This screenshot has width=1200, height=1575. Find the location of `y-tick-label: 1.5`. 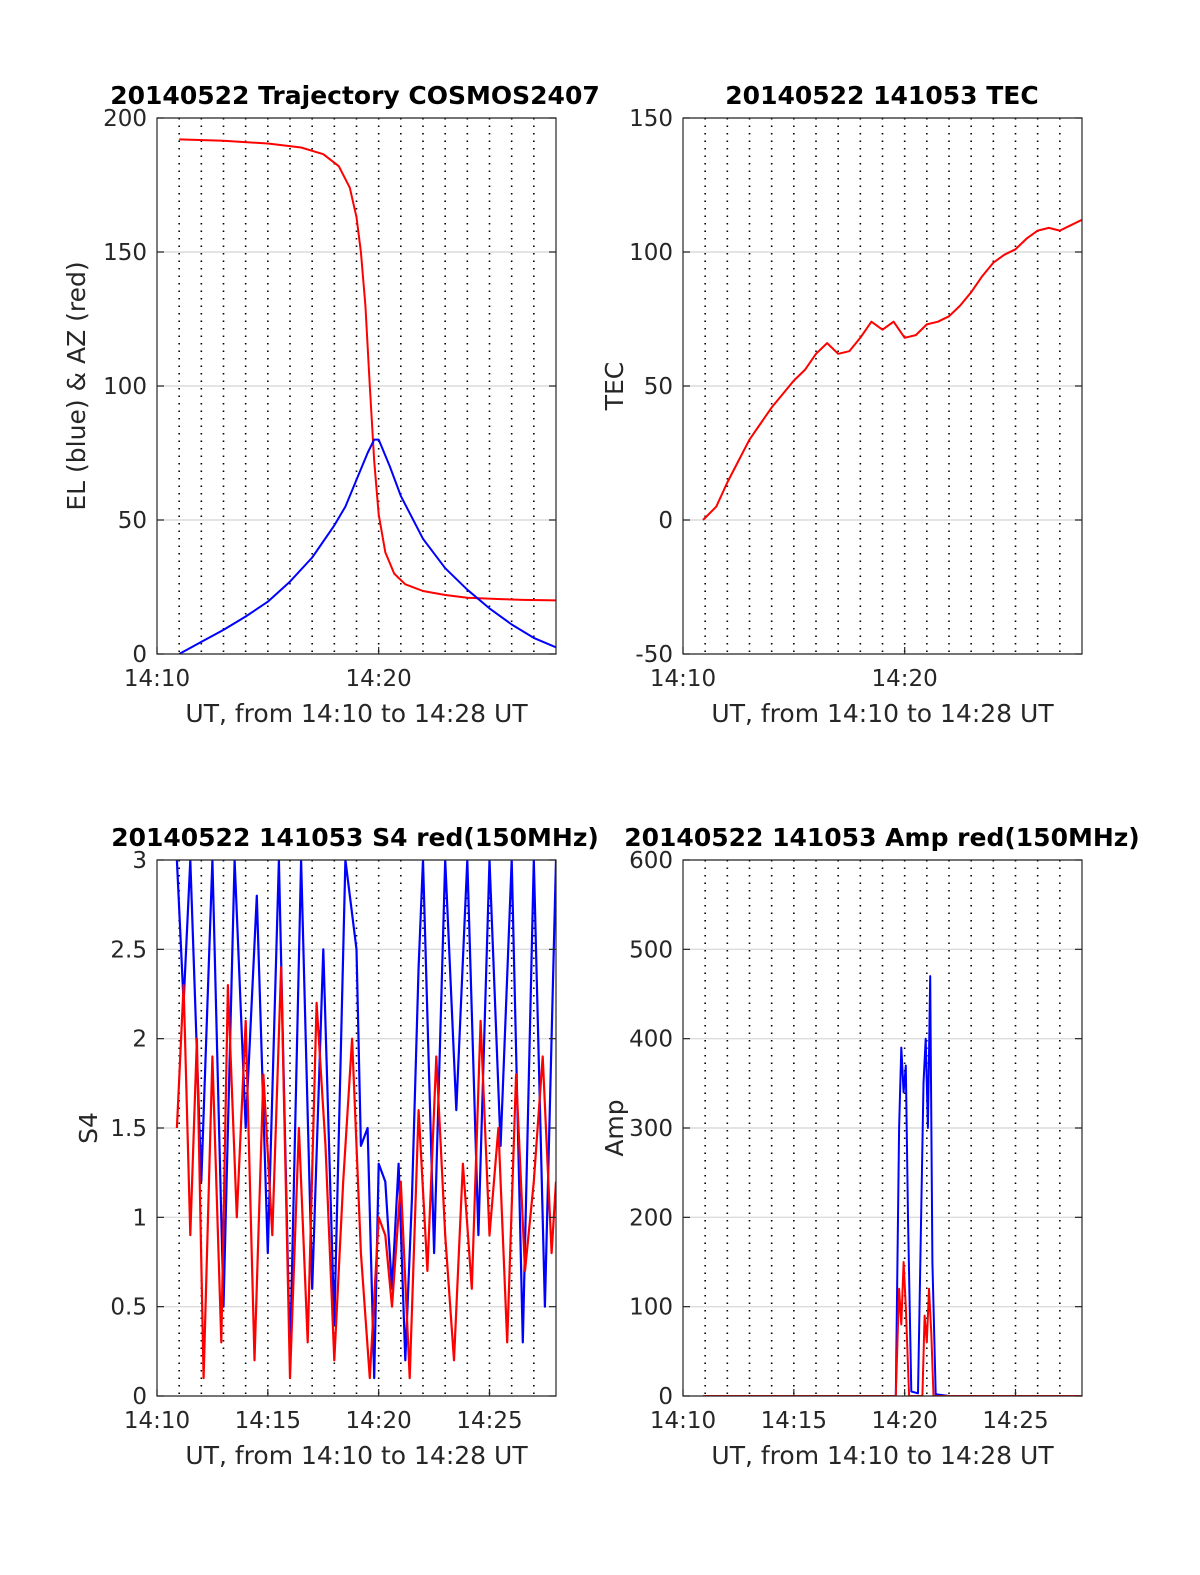

y-tick-label: 1.5 is located at coordinates (128, 1129).